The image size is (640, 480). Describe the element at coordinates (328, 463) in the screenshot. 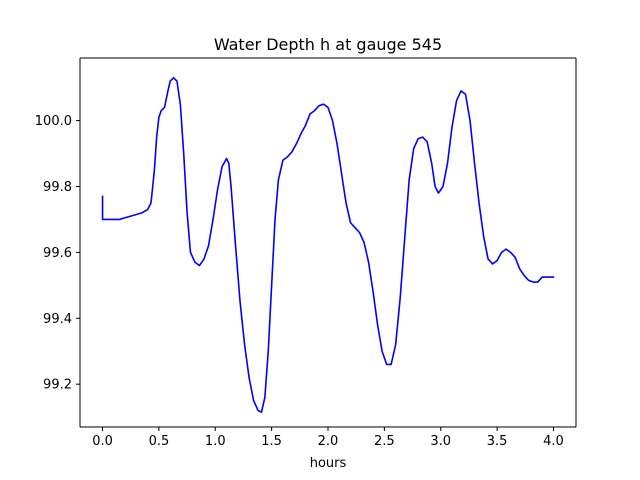

I see `x-axis-label: hours` at that location.